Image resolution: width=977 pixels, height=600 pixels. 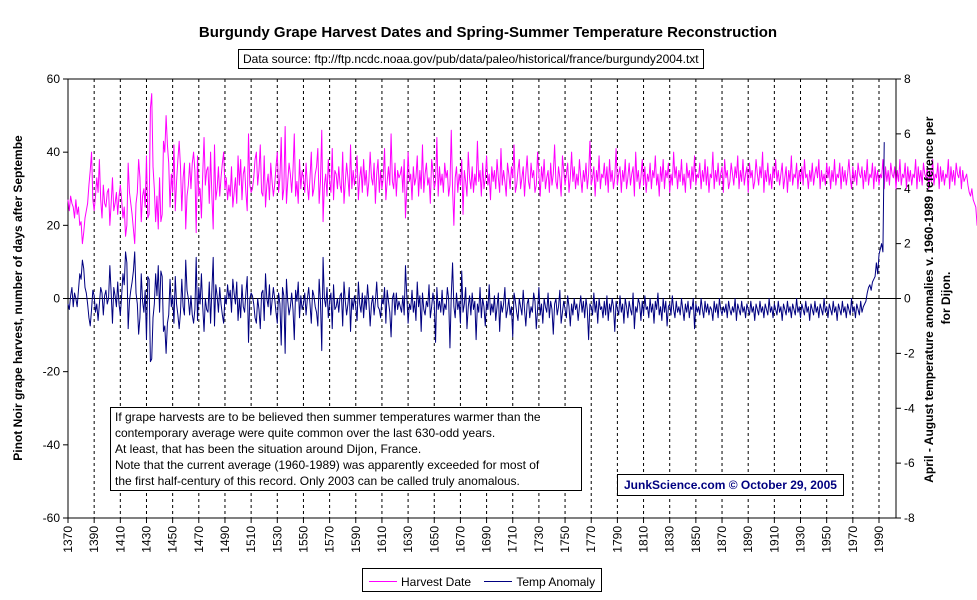 I want to click on x-tick-label: 1970, so click(x=853, y=539).